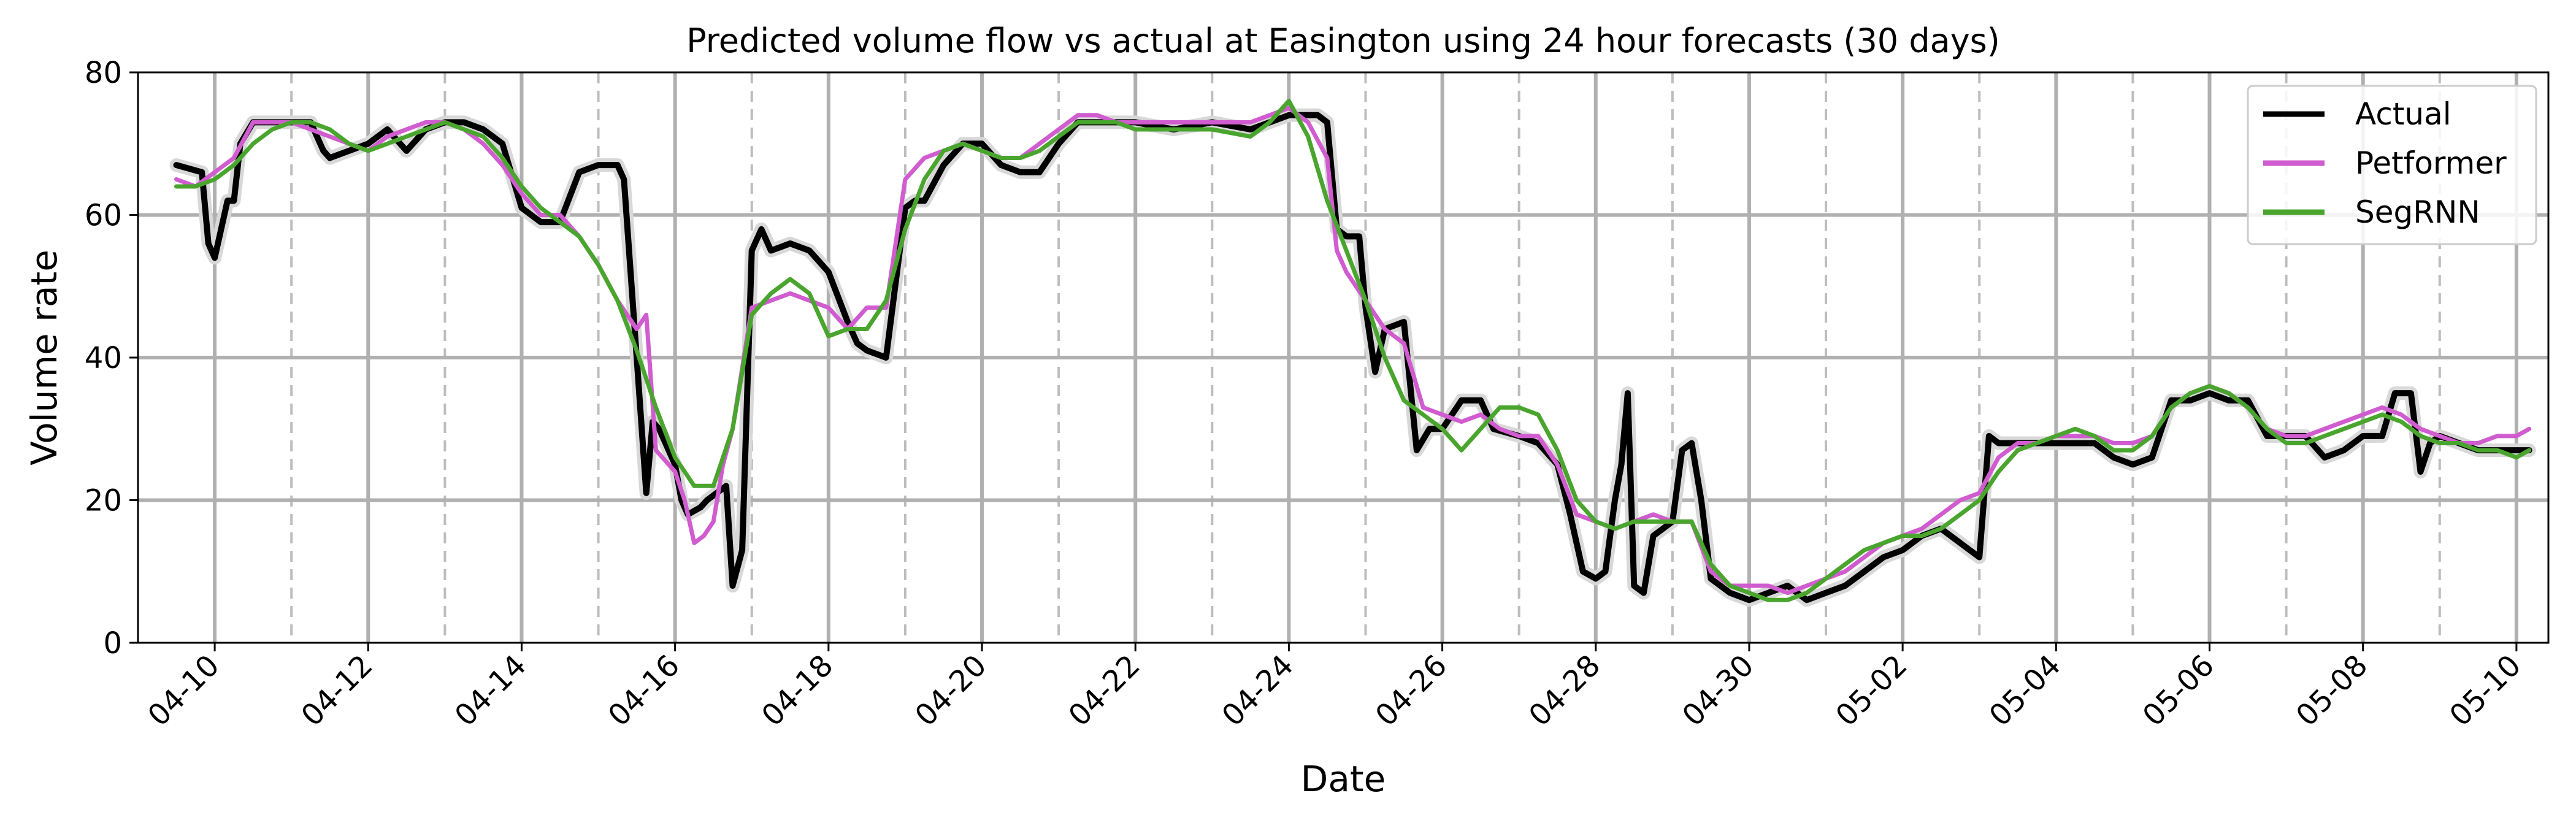 Image resolution: width=2576 pixels, height=828 pixels. I want to click on y-tick-label: 40, so click(103, 358).